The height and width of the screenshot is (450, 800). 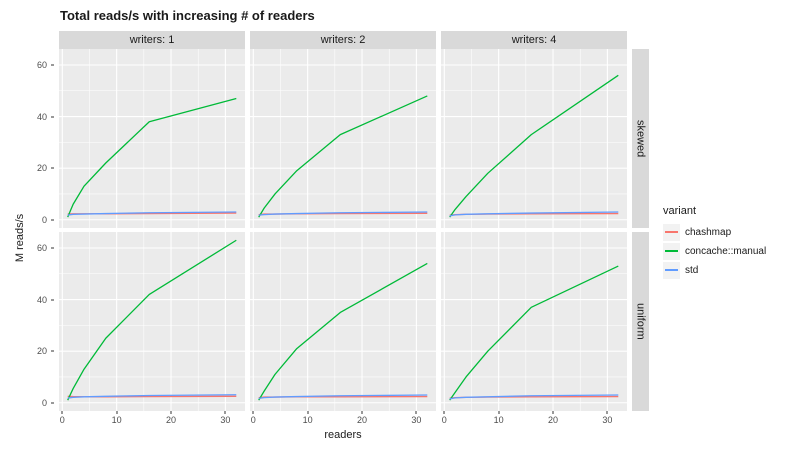 What do you see at coordinates (534, 40) in the screenshot?
I see `facet-col-strip-writers-4: writers: 4` at bounding box center [534, 40].